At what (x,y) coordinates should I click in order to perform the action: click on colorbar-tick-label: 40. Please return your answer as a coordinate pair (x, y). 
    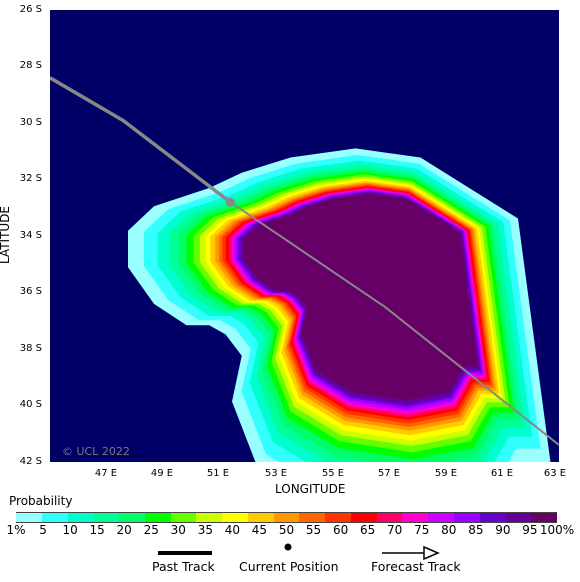
    Looking at the image, I should click on (232, 530).